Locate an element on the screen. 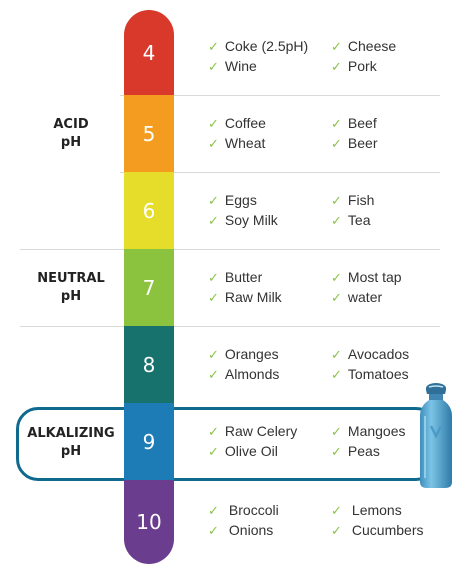 The image size is (474, 575). food-item: ✓ Wine is located at coordinates (232, 67).